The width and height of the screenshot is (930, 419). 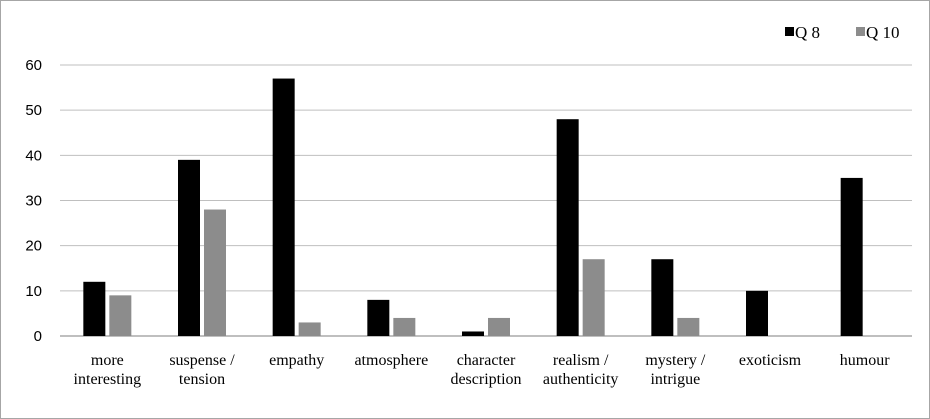 What do you see at coordinates (296, 360) in the screenshot?
I see `category-label: empathy` at bounding box center [296, 360].